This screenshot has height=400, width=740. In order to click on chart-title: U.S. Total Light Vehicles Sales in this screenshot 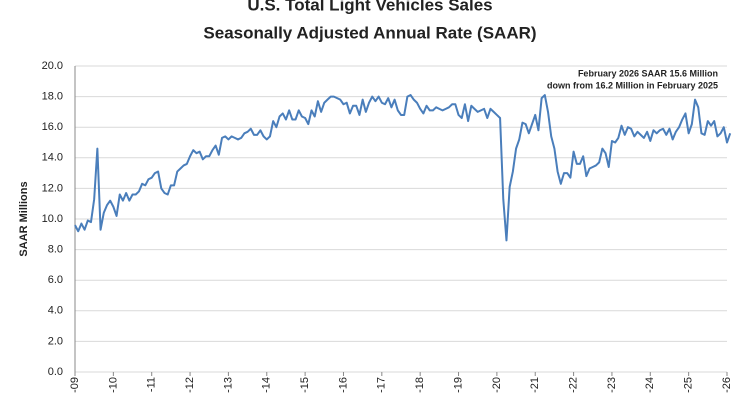, I will do `click(369, 7)`.